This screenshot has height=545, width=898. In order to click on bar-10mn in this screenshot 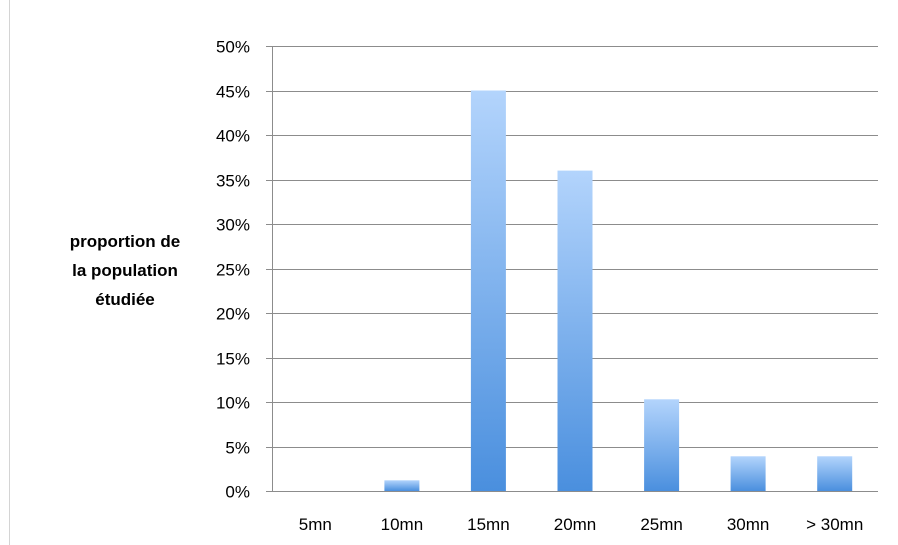, I will do `click(402, 485)`.